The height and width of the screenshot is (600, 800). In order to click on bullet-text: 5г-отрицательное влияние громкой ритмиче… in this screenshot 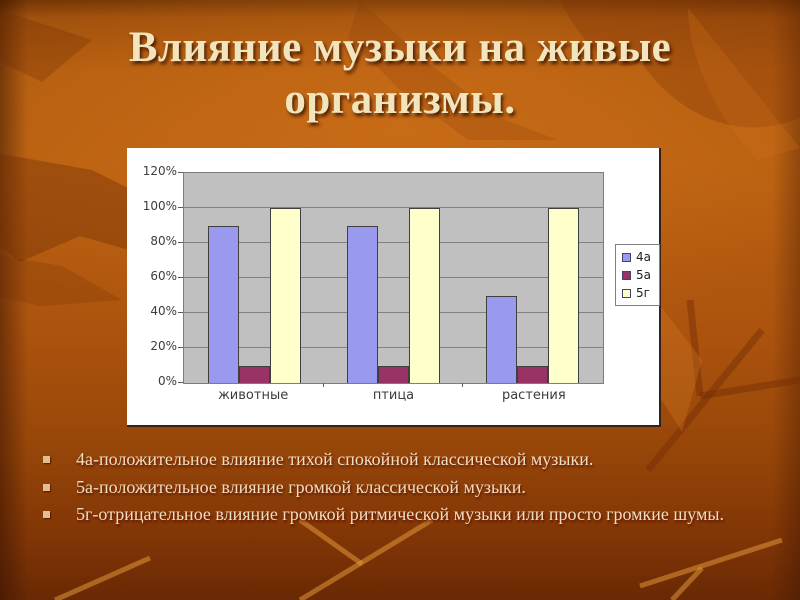, I will do `click(400, 514)`.